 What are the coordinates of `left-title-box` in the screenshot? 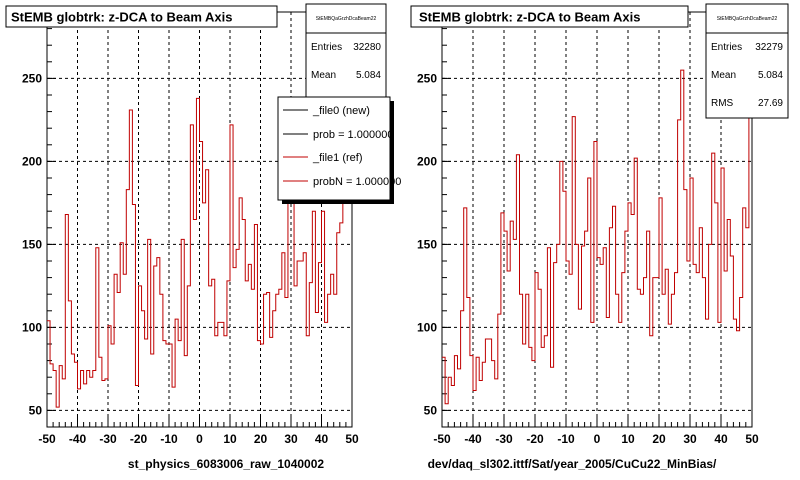 It's located at (141, 16).